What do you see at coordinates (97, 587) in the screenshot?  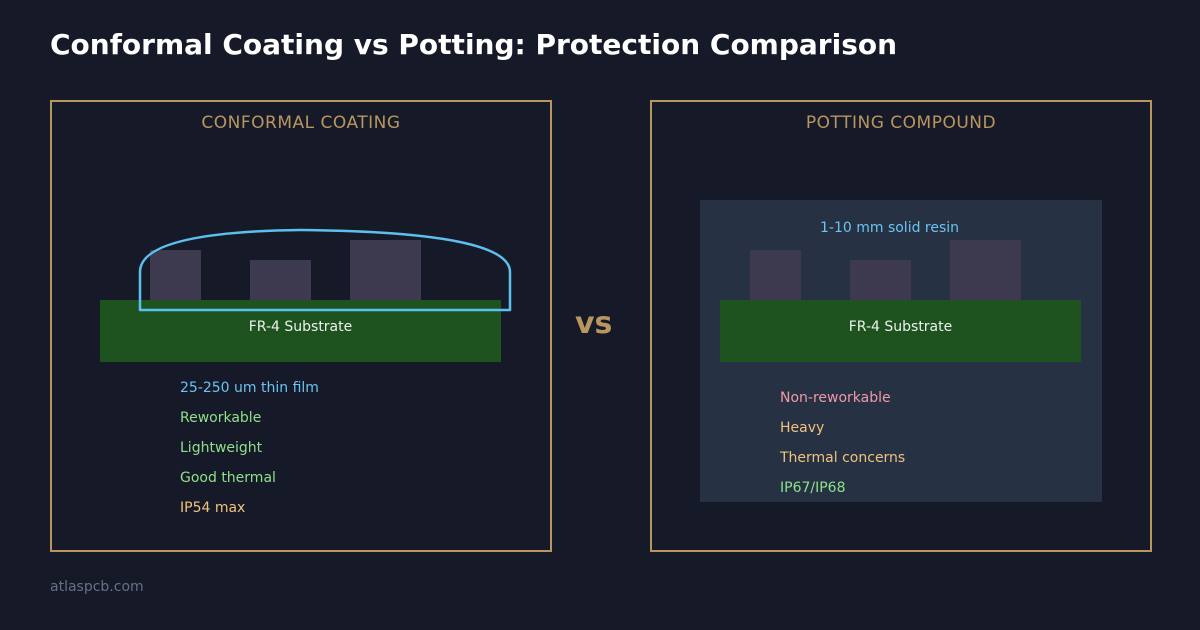 I see `footer-source: atlaspcb.com` at bounding box center [97, 587].